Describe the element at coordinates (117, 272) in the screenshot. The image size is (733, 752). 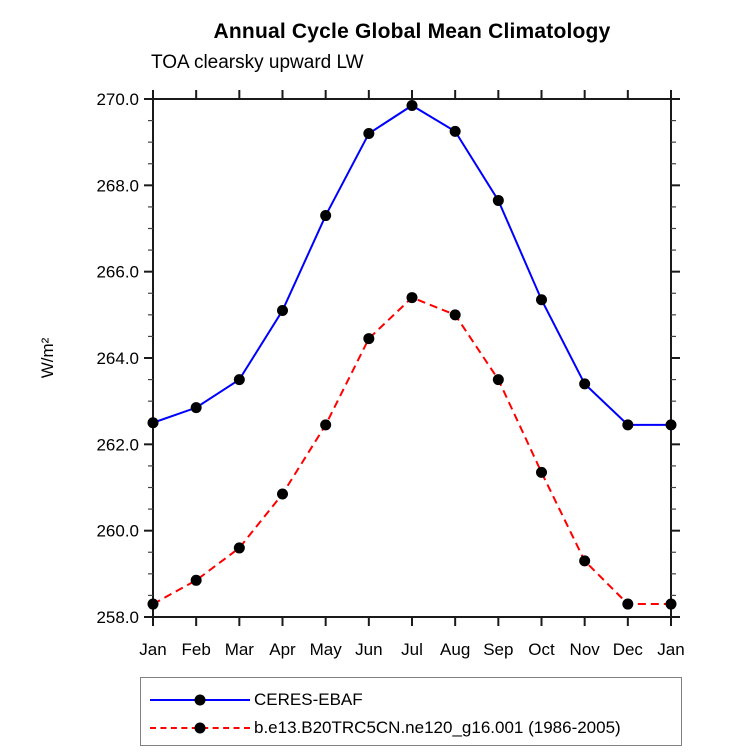
I see `y-tick-label: 266.0` at that location.